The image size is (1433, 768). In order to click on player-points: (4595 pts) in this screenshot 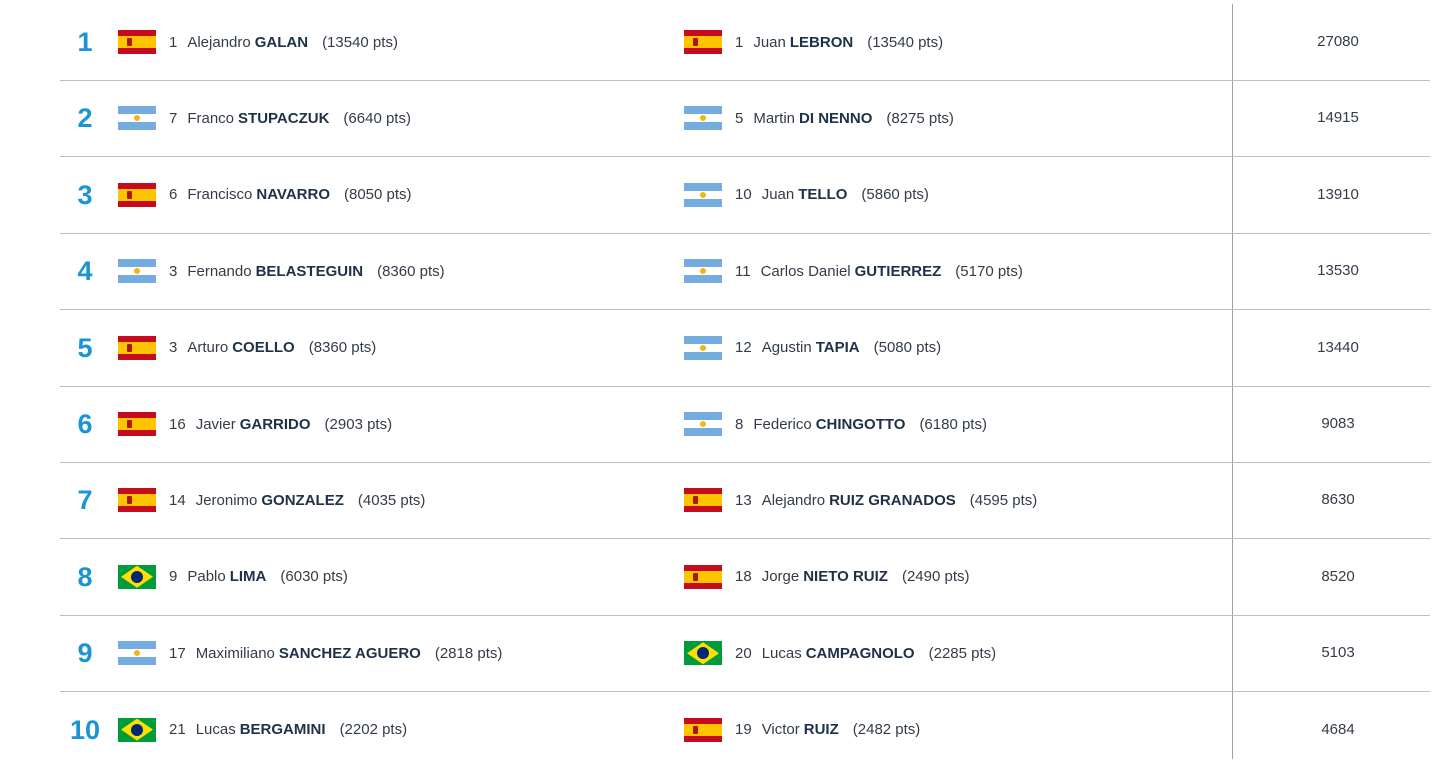, I will do `click(1003, 500)`.